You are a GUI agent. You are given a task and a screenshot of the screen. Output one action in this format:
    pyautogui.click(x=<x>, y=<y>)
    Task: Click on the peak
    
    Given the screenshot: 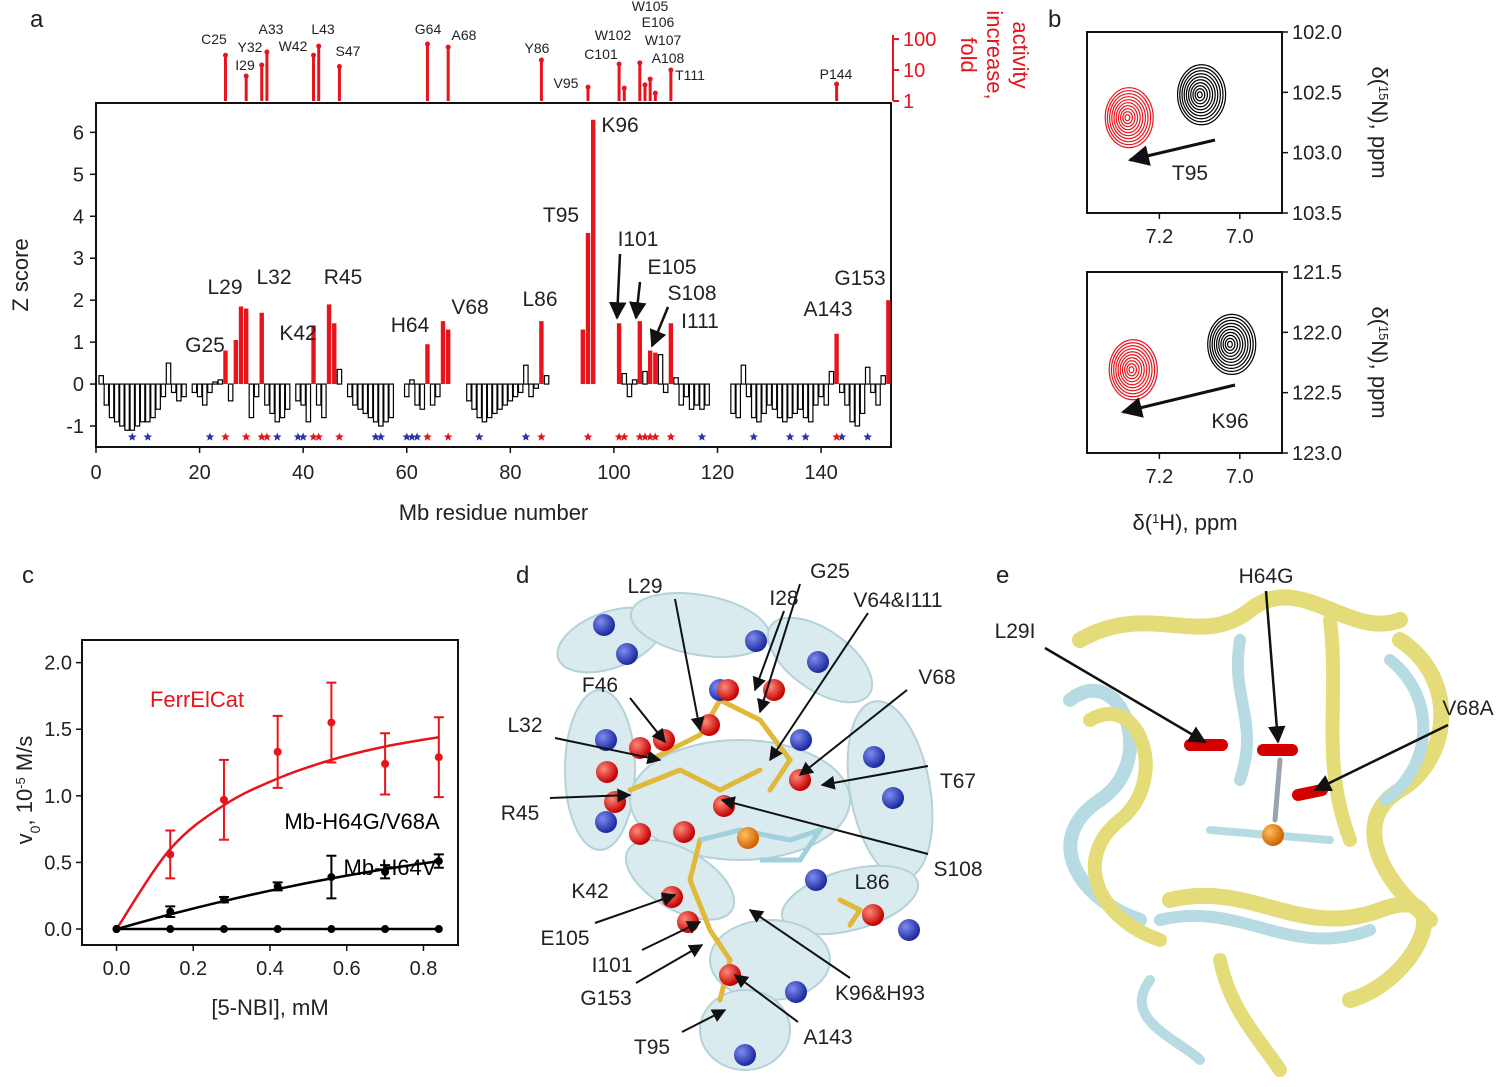 What is the action you would take?
    pyautogui.click(x=1201, y=95)
    